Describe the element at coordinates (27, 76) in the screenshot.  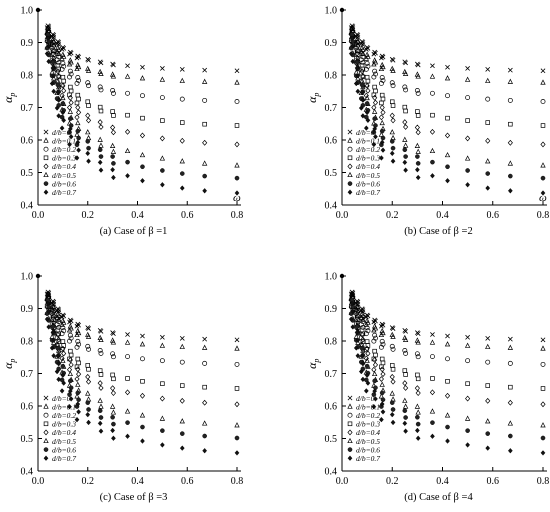
I see `y-tick-label: 0.8` at that location.